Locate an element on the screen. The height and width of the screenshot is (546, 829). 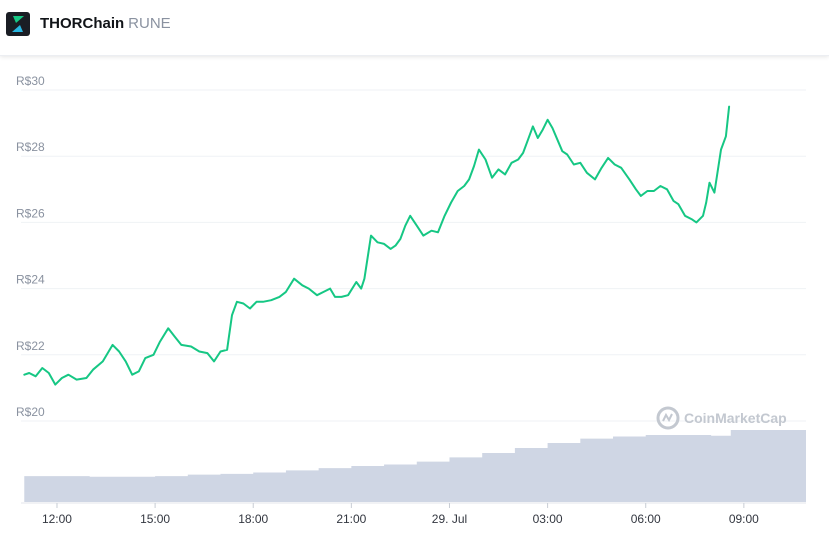
x-tick-label: 15:00 is located at coordinates (155, 519).